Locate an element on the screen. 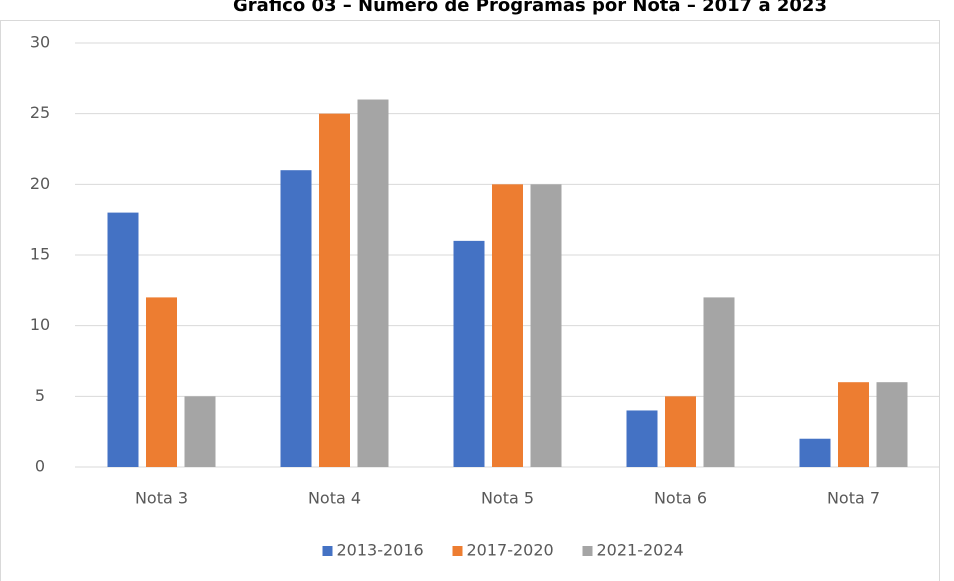  y-tick-label: 5 is located at coordinates (40, 395).